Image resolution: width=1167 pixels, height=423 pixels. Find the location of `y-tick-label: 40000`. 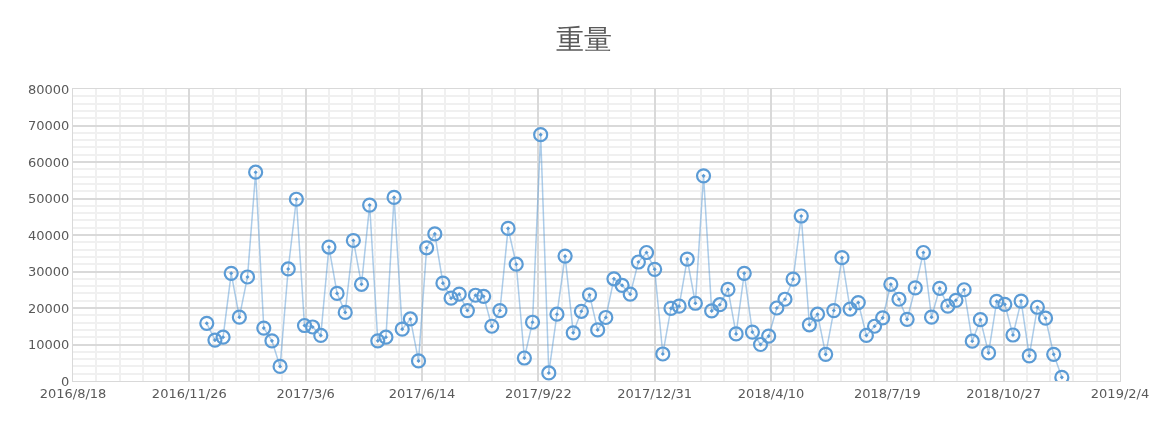

y-tick-label: 40000 is located at coordinates (49, 235).